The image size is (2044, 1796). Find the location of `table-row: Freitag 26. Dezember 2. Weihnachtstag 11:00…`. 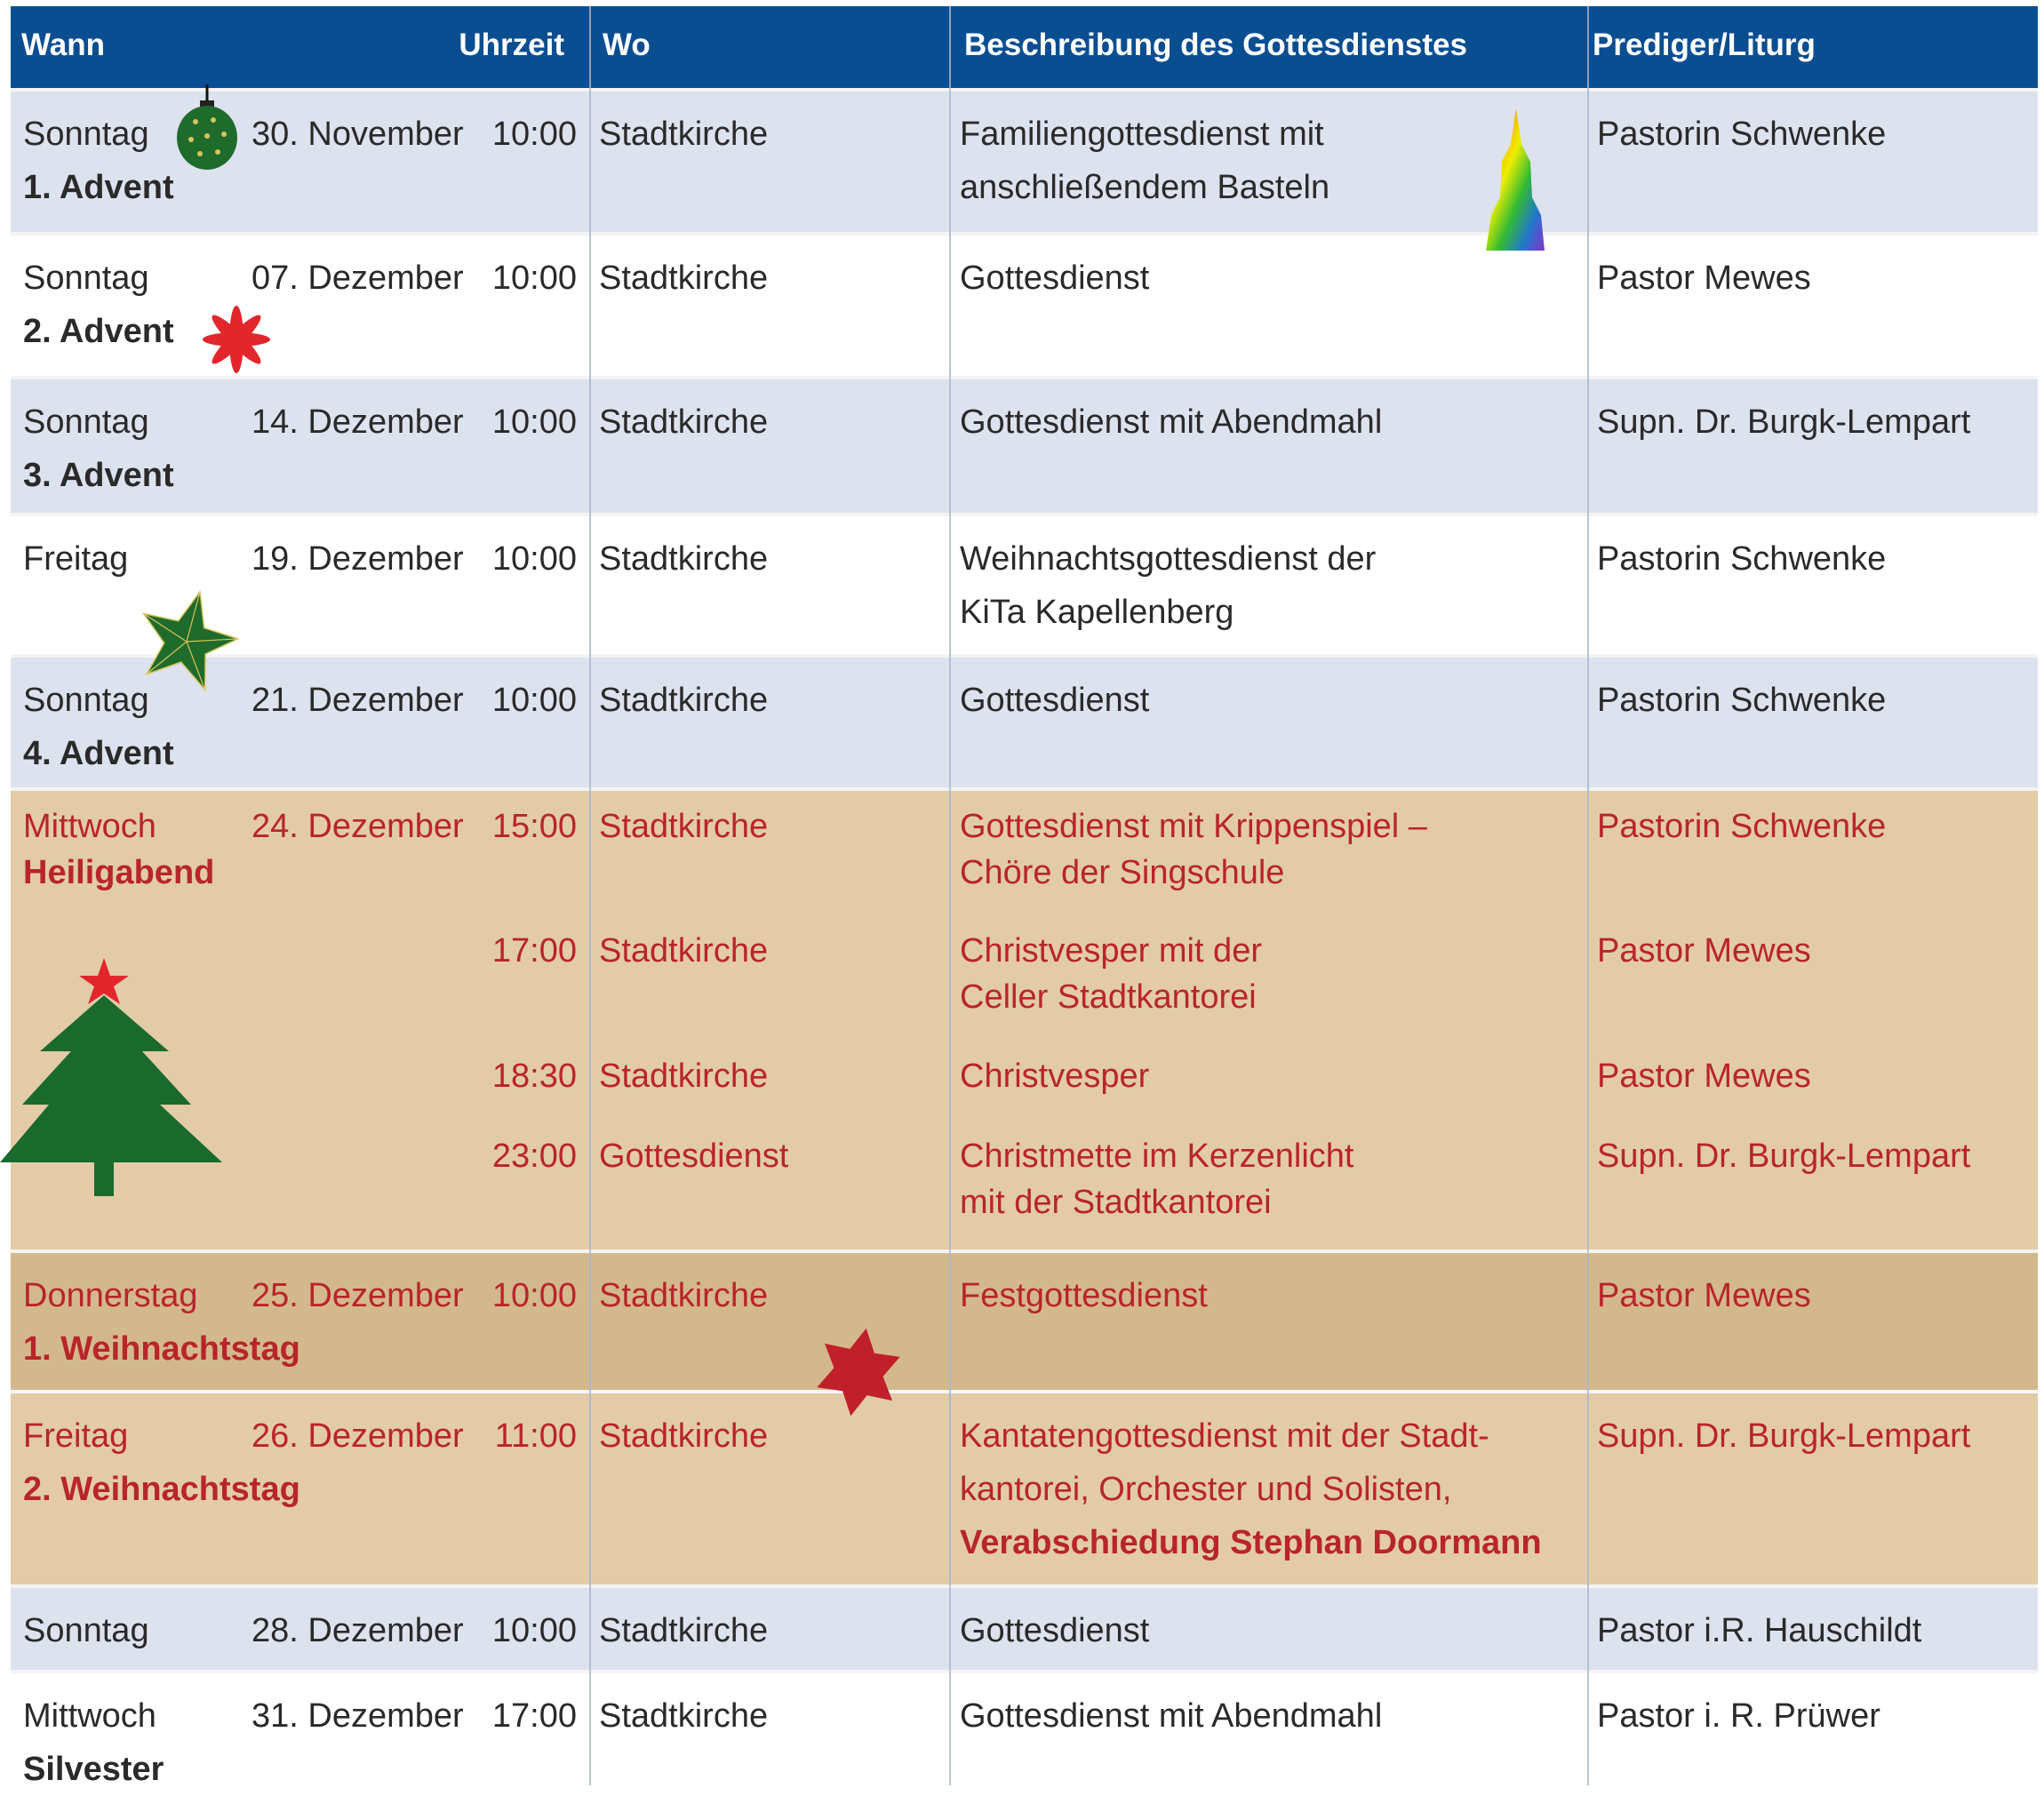

table-row: Freitag 26. Dezember 2. Weihnachtstag 11:00… is located at coordinates (1024, 1487).